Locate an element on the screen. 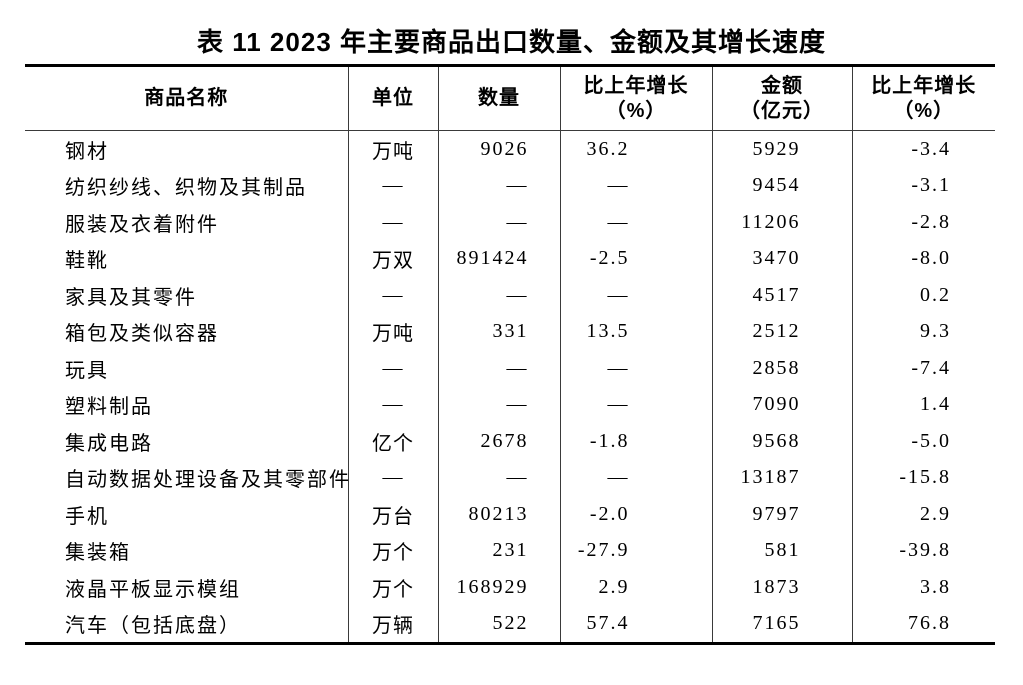 The image size is (1023, 685). quantity-growth-cell: -1.8 is located at coordinates (635, 441).